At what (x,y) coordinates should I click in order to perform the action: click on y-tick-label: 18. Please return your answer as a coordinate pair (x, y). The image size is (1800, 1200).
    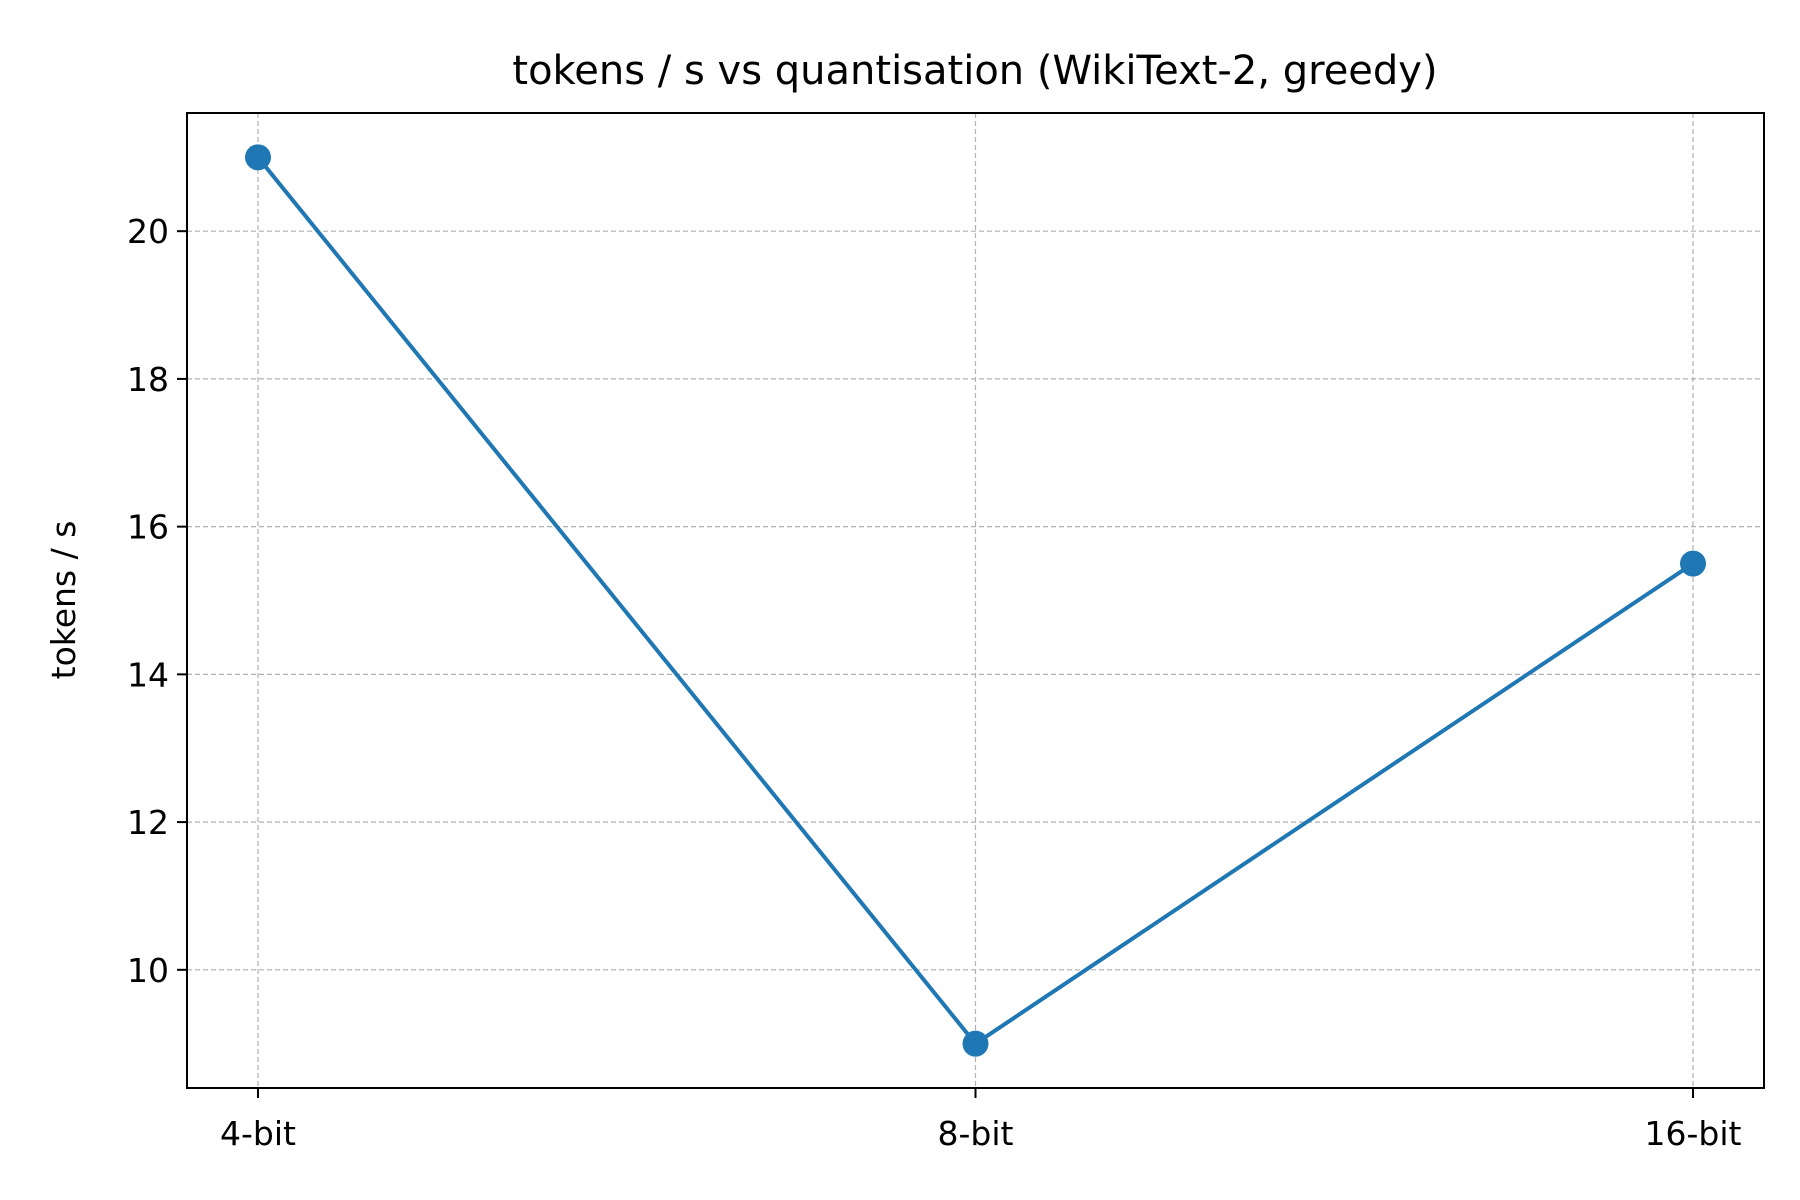
    Looking at the image, I should click on (148, 379).